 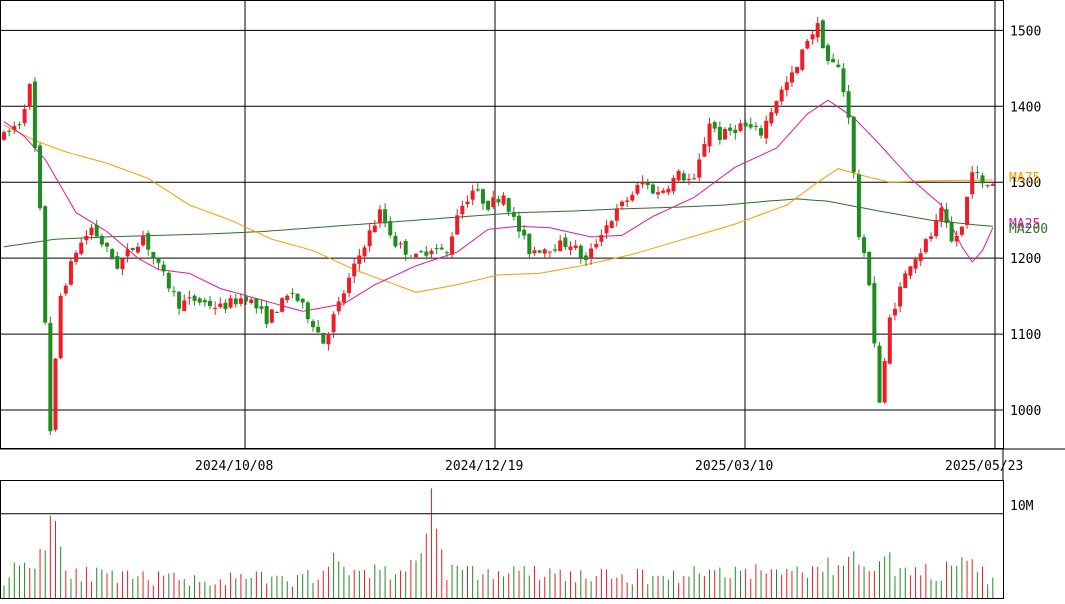 I want to click on volume-tick-label: 10M, so click(x=1022, y=506).